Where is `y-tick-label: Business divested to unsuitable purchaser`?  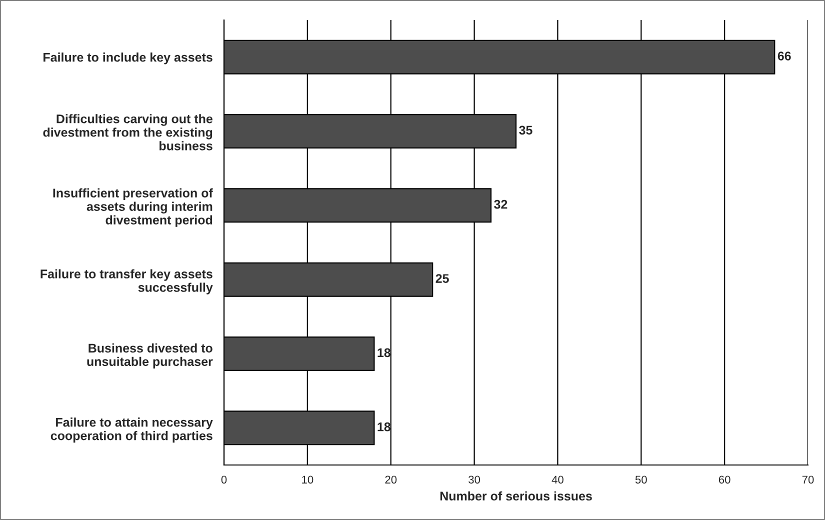 y-tick-label: Business divested to unsuitable purchaser is located at coordinates (150, 356).